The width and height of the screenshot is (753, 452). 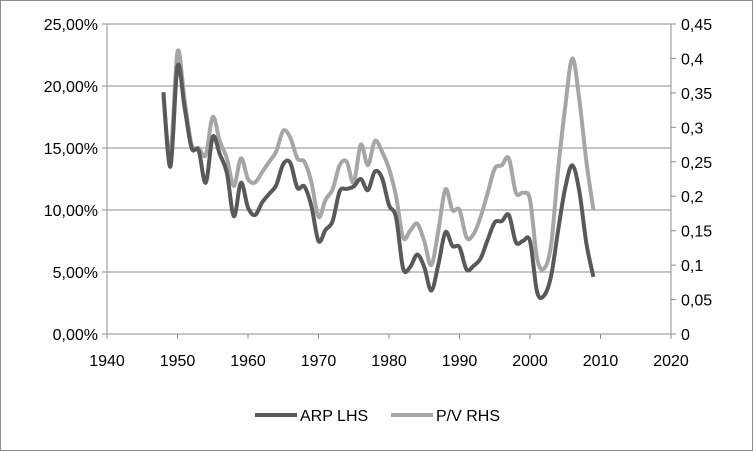 I want to click on y-left-tick-label: 20,00%, so click(x=71, y=87).